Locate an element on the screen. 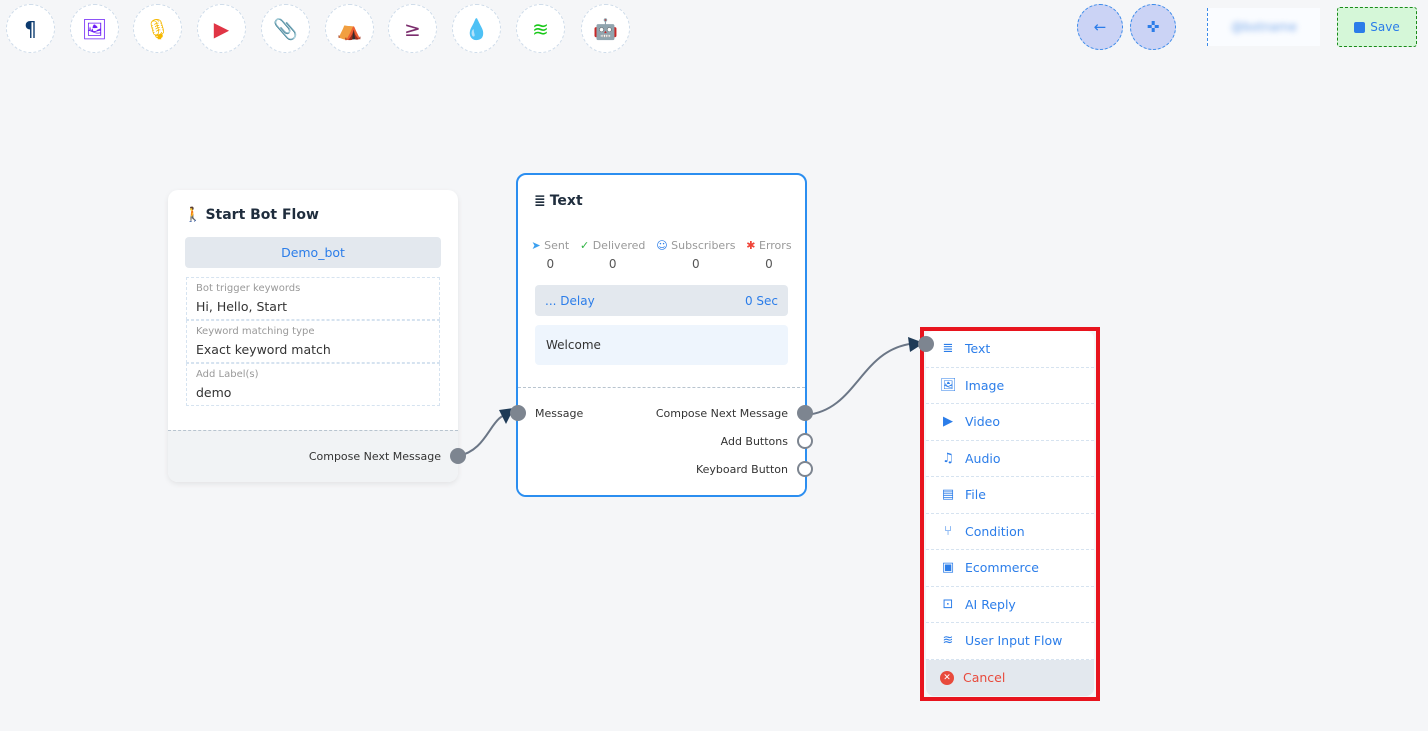  menu-item-cancel: ✕ Cancel is located at coordinates (1010, 677).